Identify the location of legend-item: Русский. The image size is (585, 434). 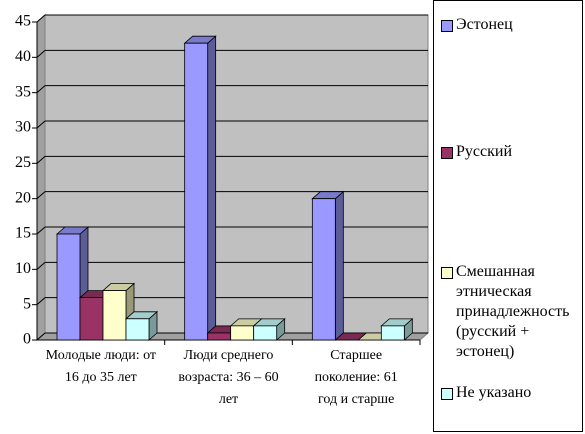
(511, 152).